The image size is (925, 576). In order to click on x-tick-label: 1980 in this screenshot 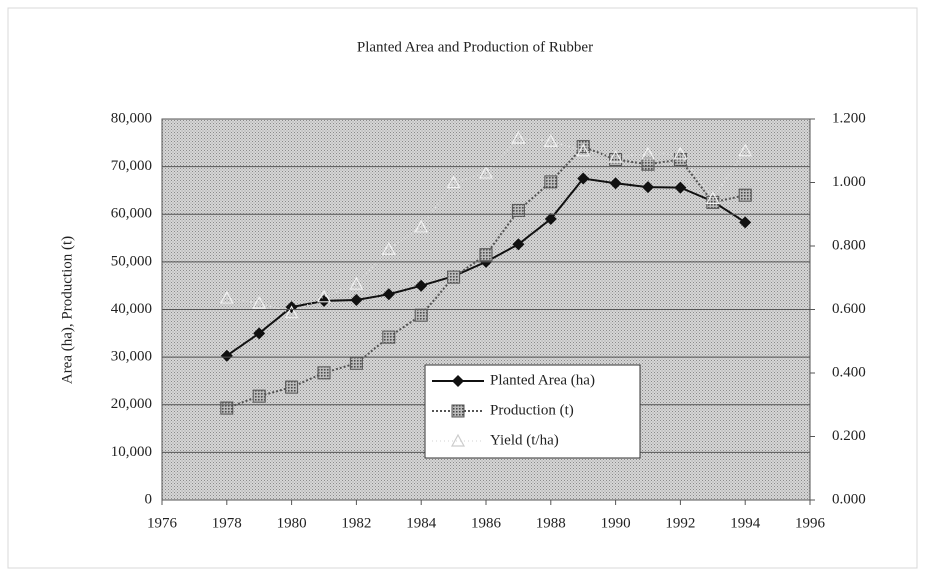, I will do `click(292, 523)`.